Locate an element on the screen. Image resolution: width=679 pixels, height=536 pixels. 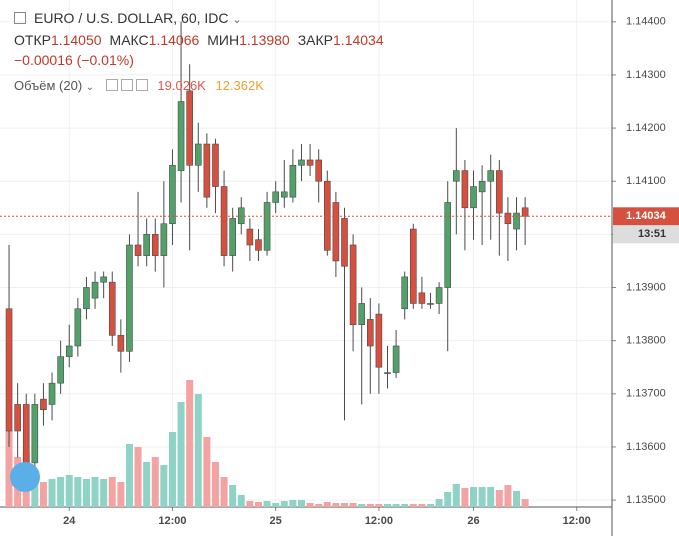
ohlc-label: МАКС is located at coordinates (129, 40).